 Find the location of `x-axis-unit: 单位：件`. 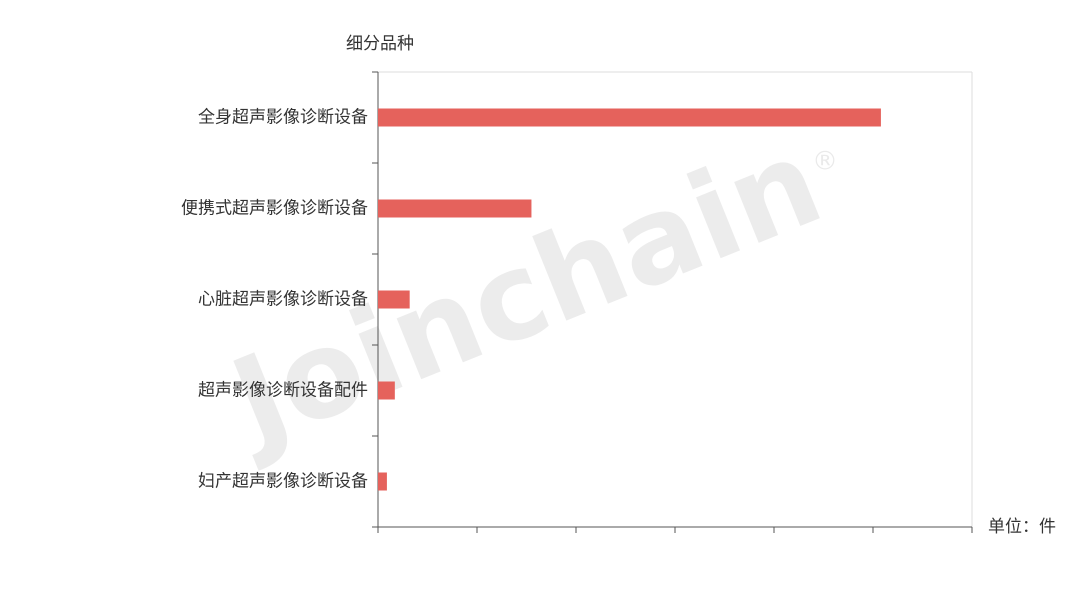

x-axis-unit: 单位：件 is located at coordinates (1022, 527).